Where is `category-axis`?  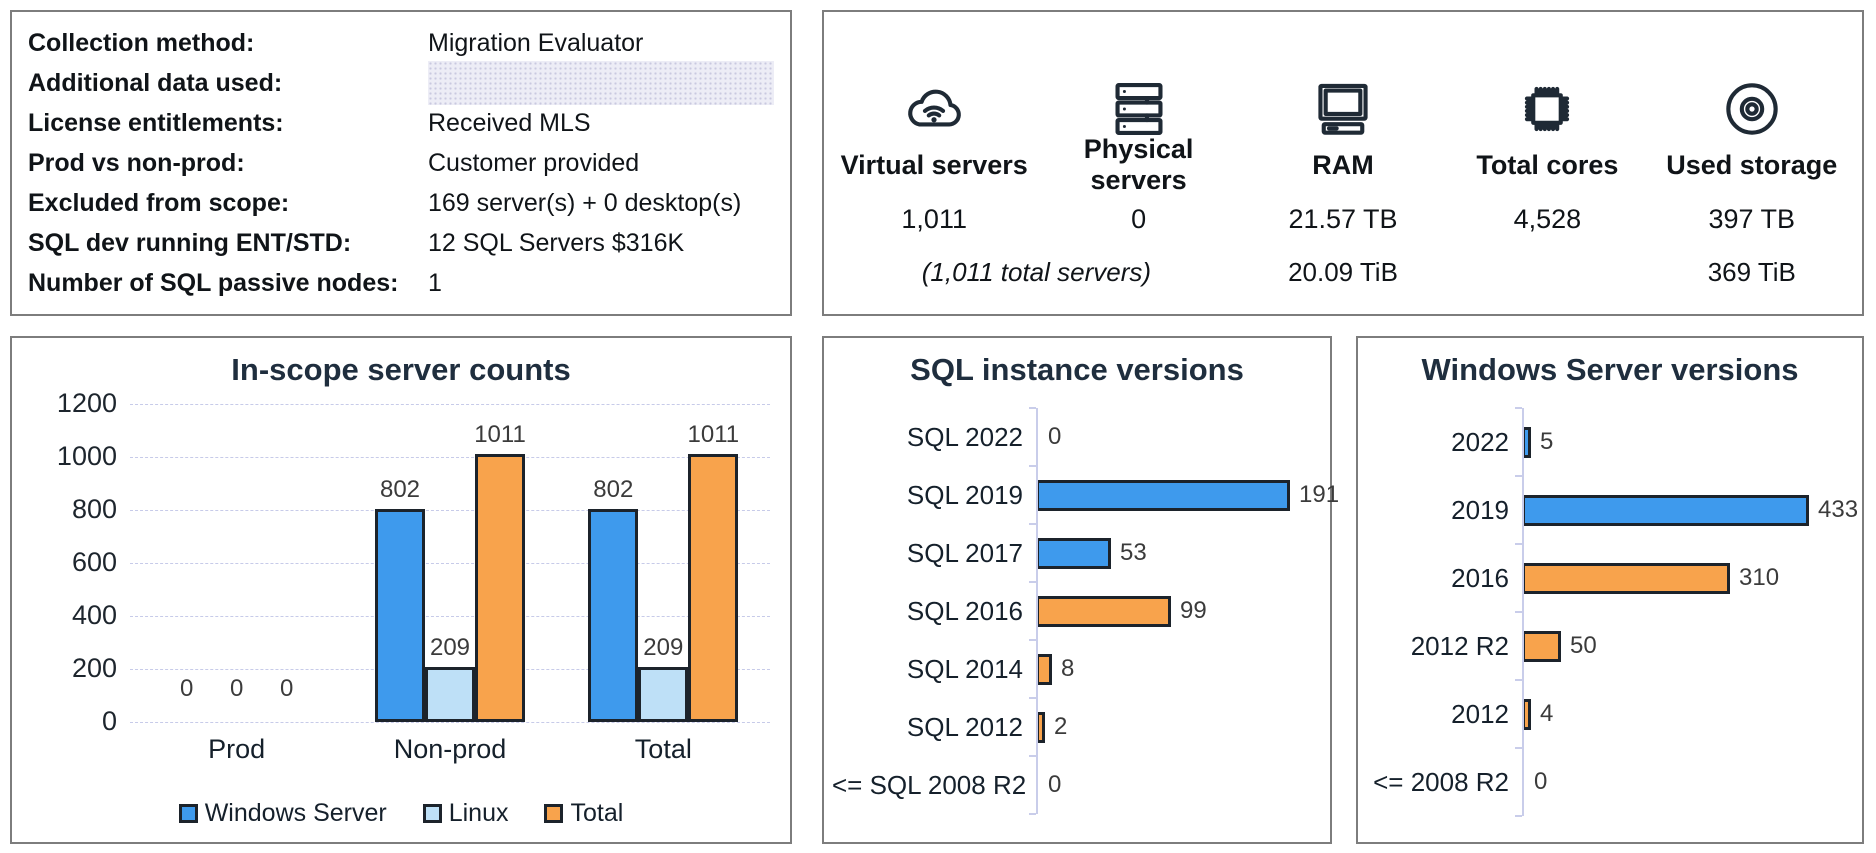 category-axis is located at coordinates (1523, 612).